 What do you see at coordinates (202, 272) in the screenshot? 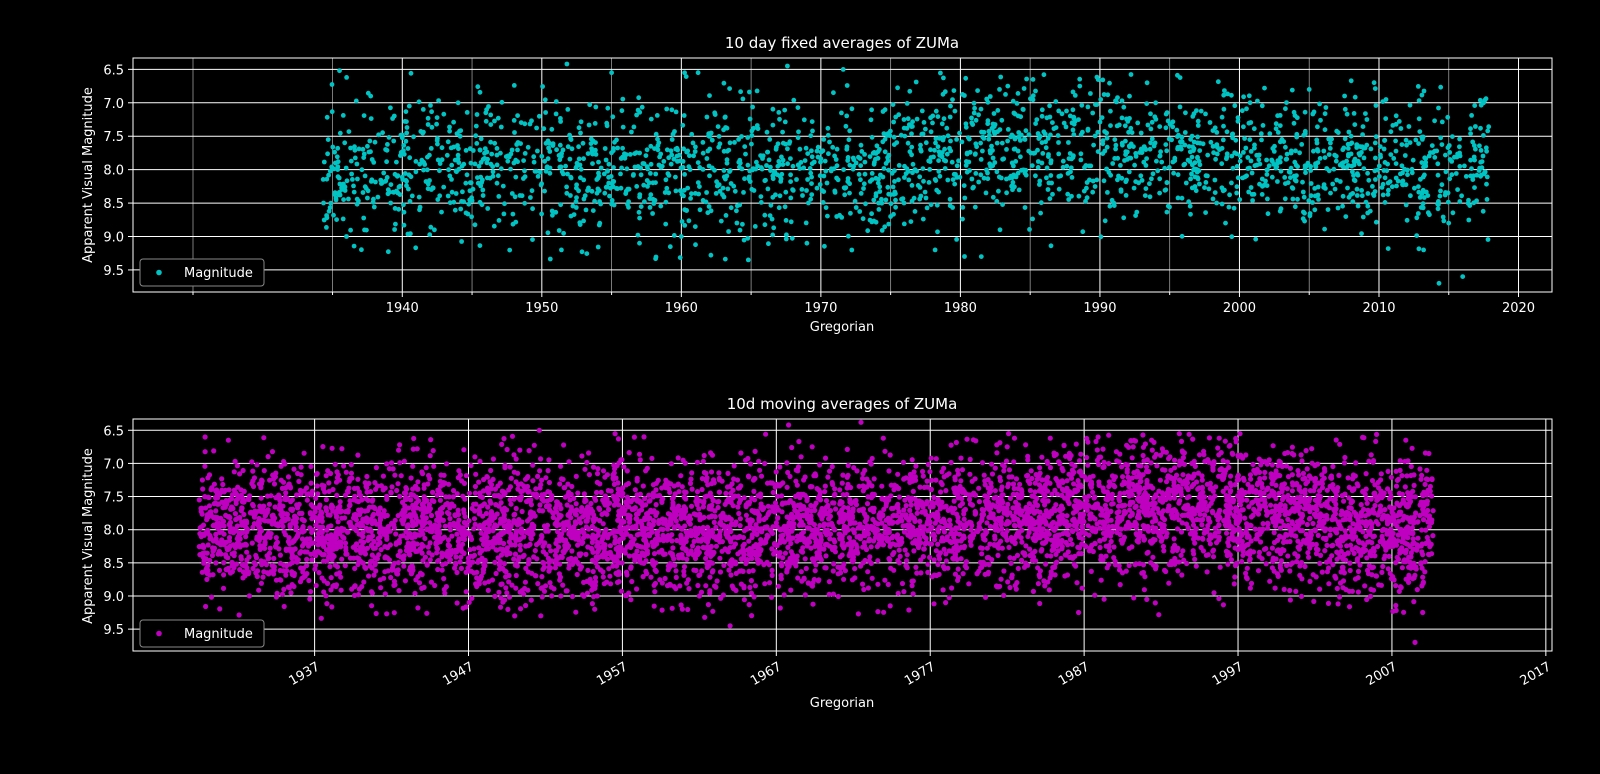
I see `legend: Magnitude` at bounding box center [202, 272].